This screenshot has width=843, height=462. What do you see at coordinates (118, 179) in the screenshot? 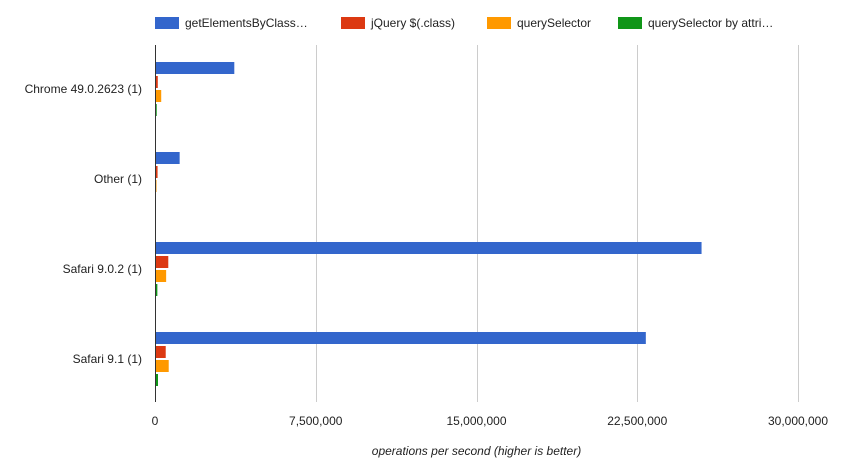
I see `category-label: Other (1)` at bounding box center [118, 179].